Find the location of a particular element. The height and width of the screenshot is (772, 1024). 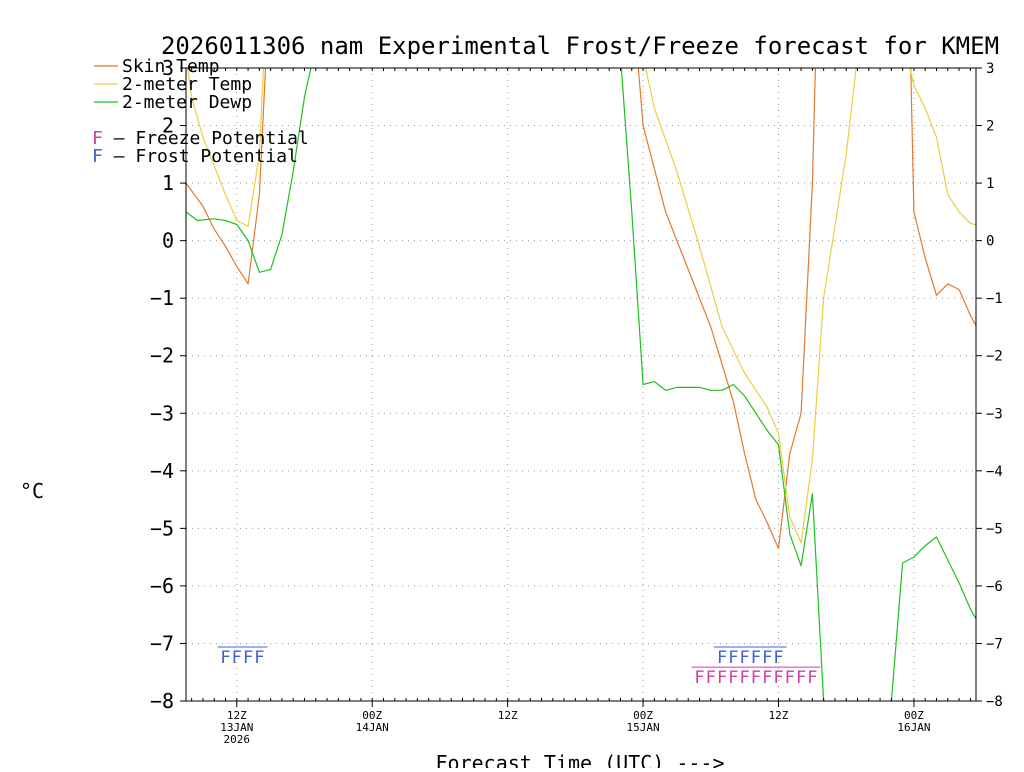

y-tick-label-right: −1 is located at coordinates (994, 299).